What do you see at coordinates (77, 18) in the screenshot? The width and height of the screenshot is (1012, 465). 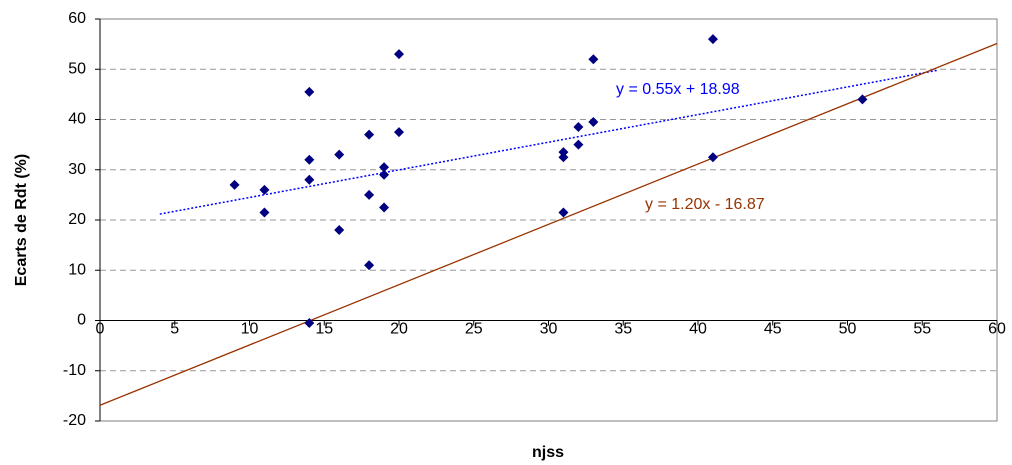 I see `y-tick-label: 60` at bounding box center [77, 18].